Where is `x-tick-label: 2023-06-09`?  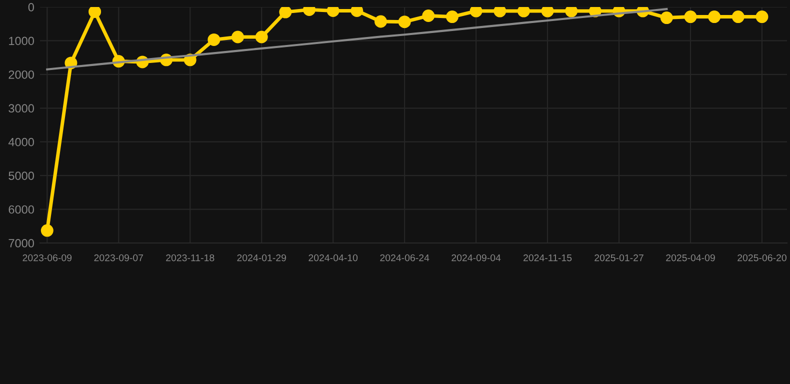 x-tick-label: 2023-06-09 is located at coordinates (47, 258).